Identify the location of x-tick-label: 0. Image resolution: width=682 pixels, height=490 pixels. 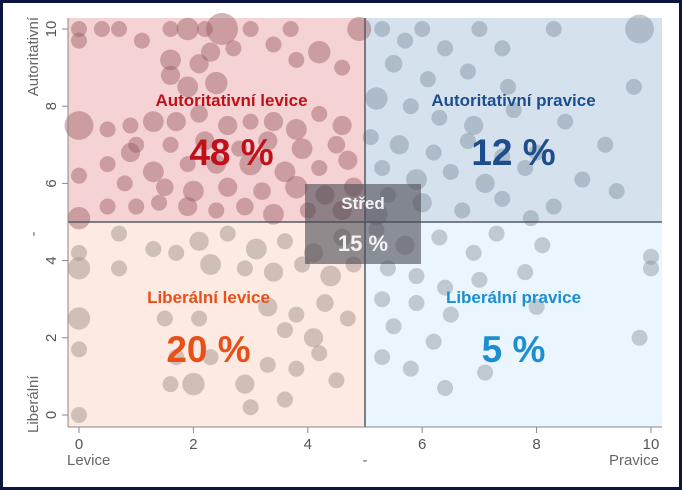
(79, 444).